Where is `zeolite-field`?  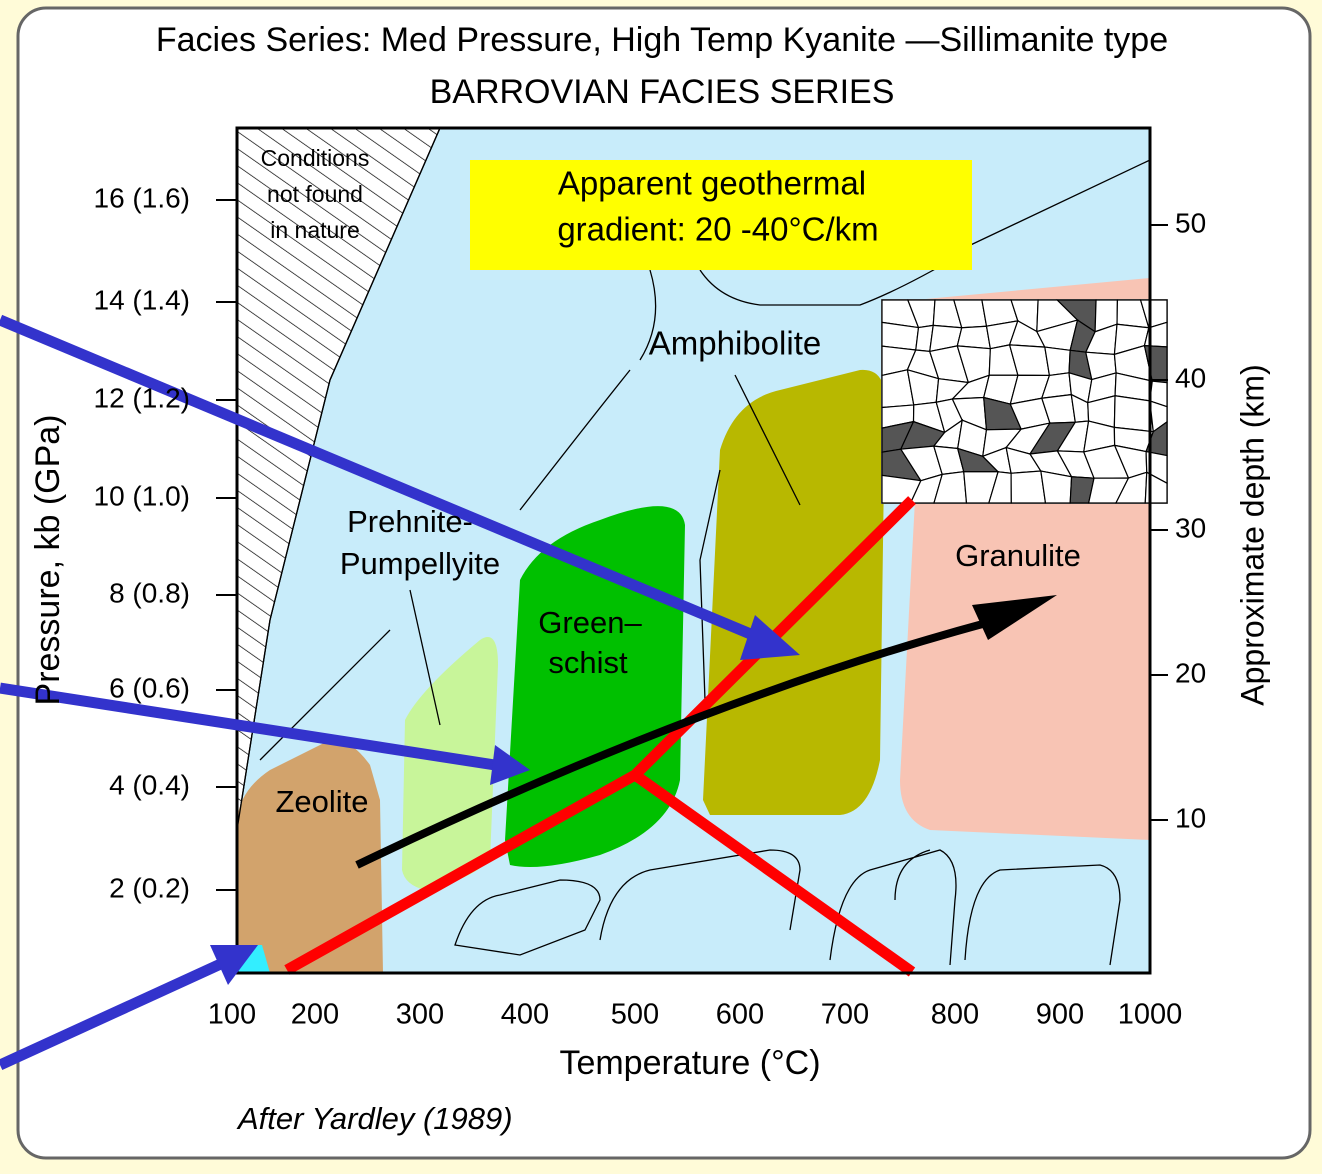 zeolite-field is located at coordinates (310, 856).